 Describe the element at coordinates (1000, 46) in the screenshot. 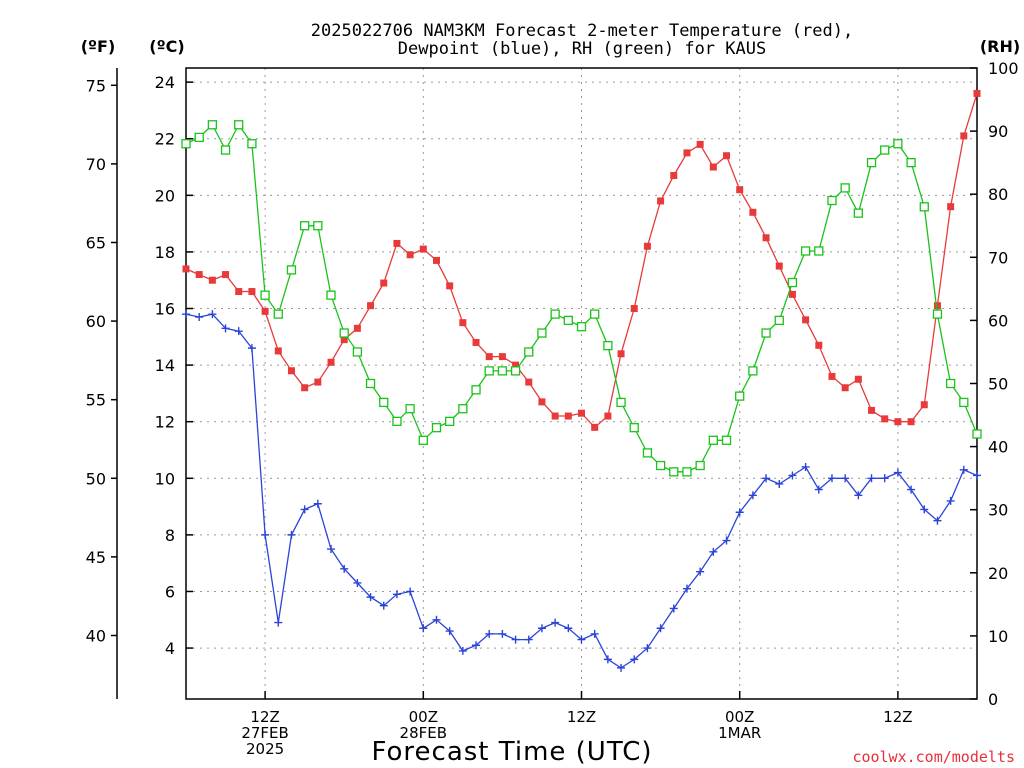

I see `rh-unit-label: (RH)` at that location.